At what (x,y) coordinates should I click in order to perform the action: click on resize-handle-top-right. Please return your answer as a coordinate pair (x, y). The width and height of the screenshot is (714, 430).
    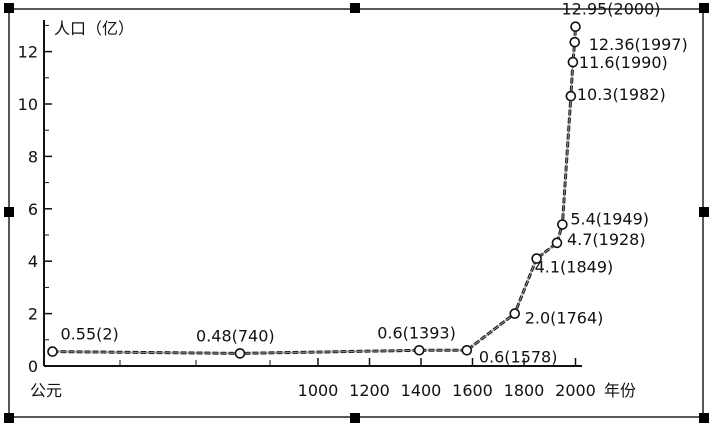
    Looking at the image, I should click on (704, 8).